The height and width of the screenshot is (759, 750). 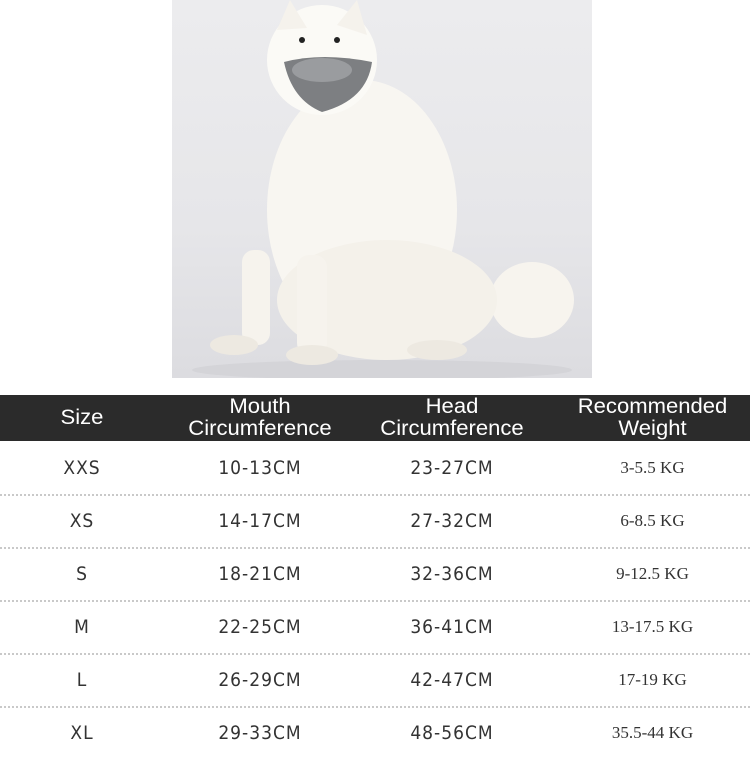 What do you see at coordinates (652, 732) in the screenshot?
I see `weight-cell: 35.5-44 KG` at bounding box center [652, 732].